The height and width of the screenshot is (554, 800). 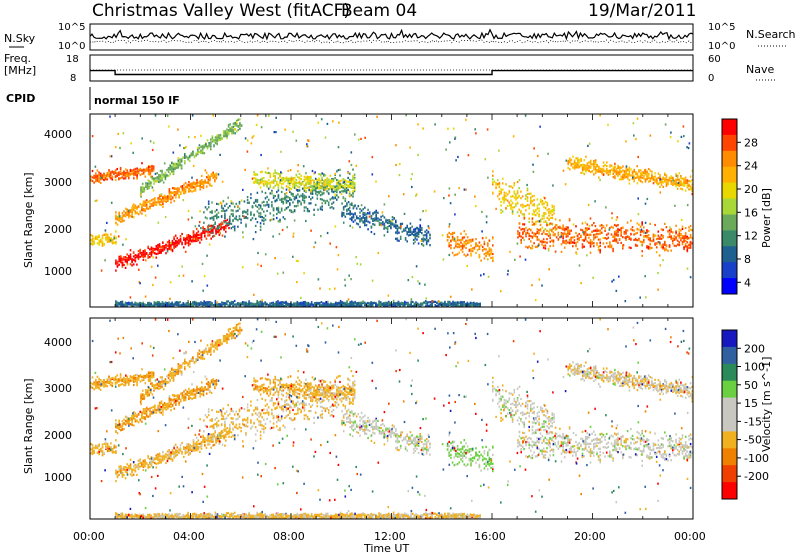 What do you see at coordinates (72, 59) in the screenshot?
I see `freq-tick-top: 18` at bounding box center [72, 59].